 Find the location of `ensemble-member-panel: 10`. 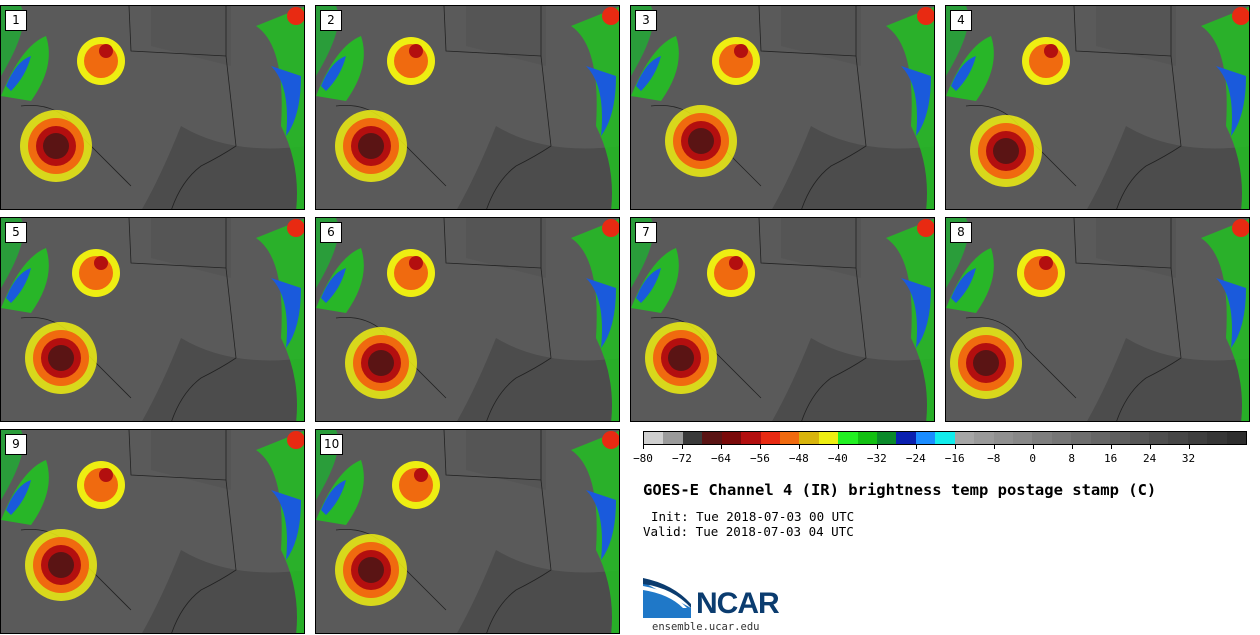

ensemble-member-panel: 10 is located at coordinates (467, 531).